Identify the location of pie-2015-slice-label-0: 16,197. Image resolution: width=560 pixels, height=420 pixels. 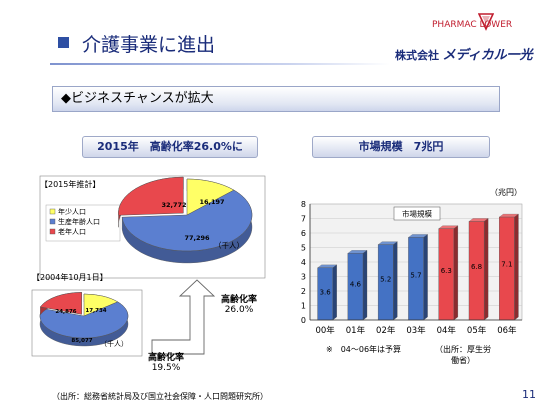
(211, 202).